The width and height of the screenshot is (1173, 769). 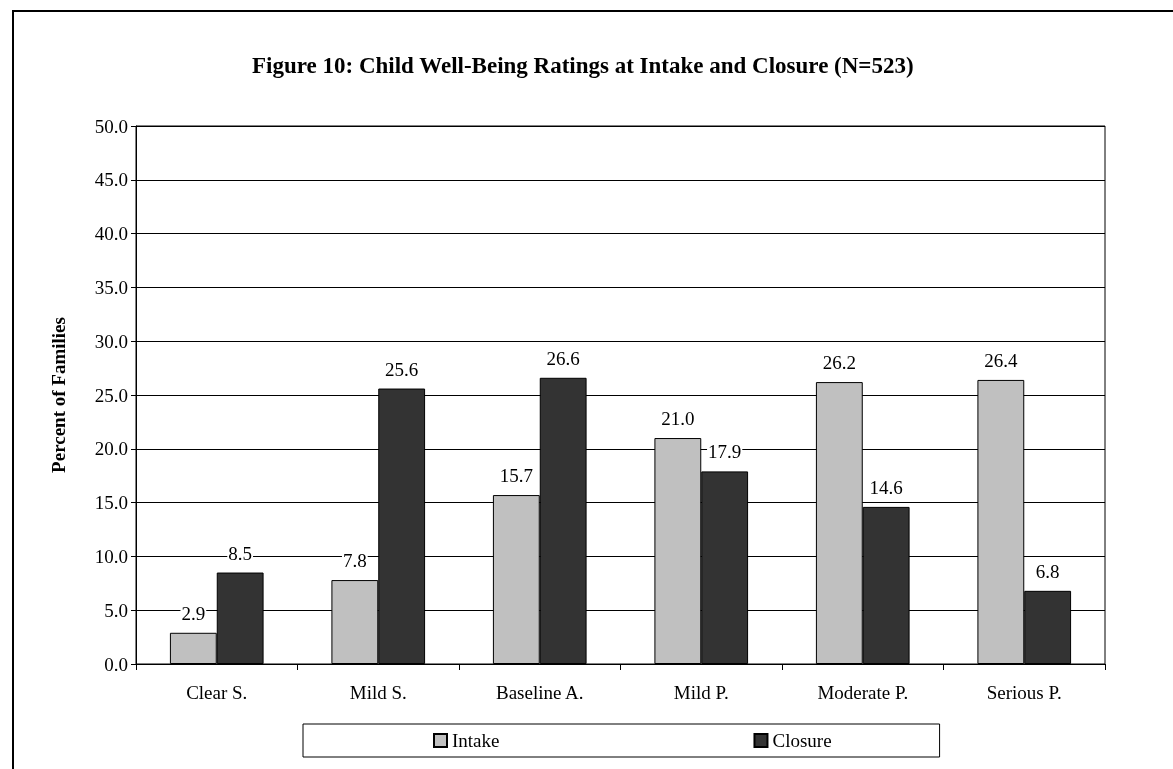 What do you see at coordinates (111, 126) in the screenshot?
I see `y-tick-label: 50.0` at bounding box center [111, 126].